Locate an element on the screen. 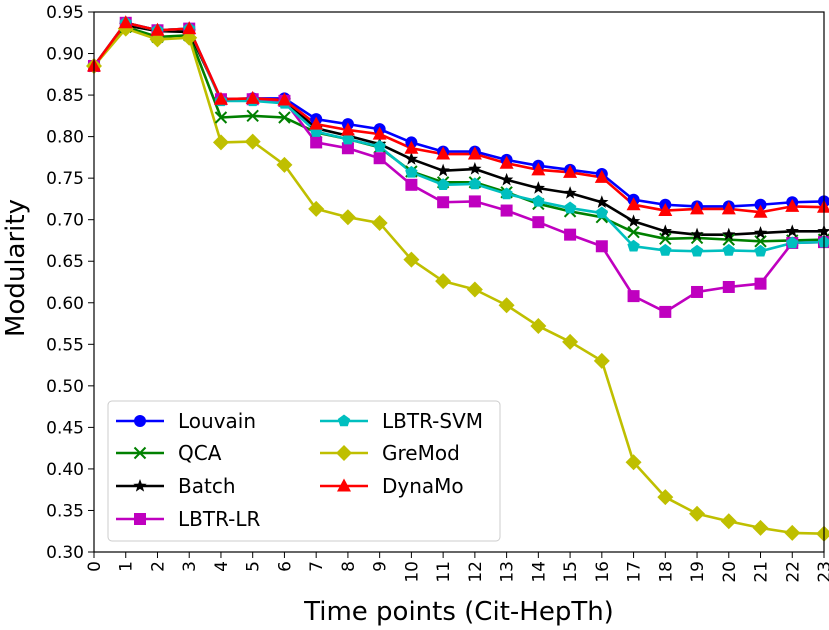 This screenshot has width=829, height=630. x-tick-label: 14 is located at coordinates (539, 572).